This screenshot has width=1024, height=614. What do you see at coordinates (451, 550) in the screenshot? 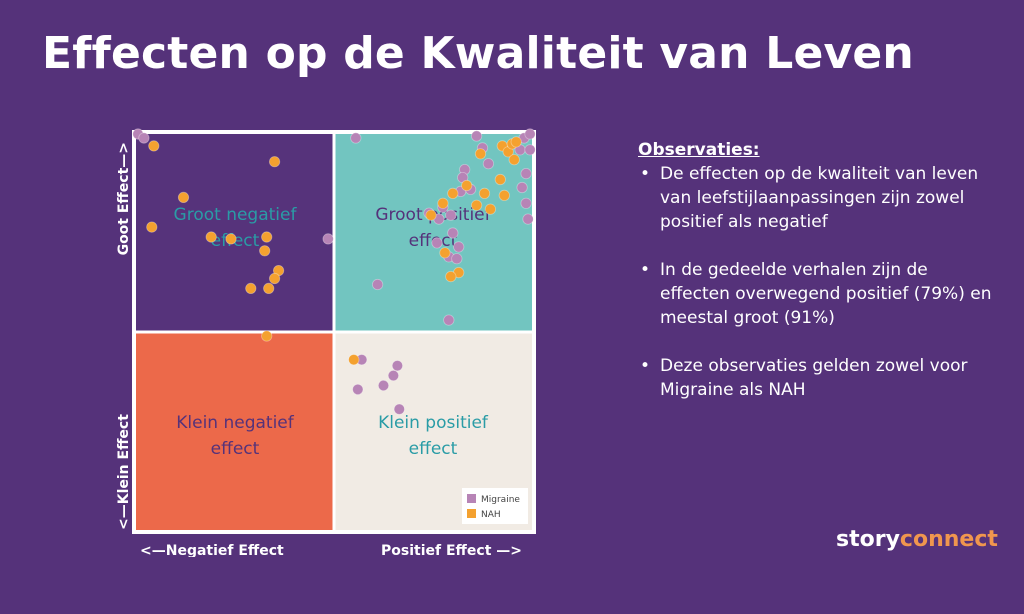
I see `x-axis-label-positive: Positief Effect —>` at bounding box center [451, 550].